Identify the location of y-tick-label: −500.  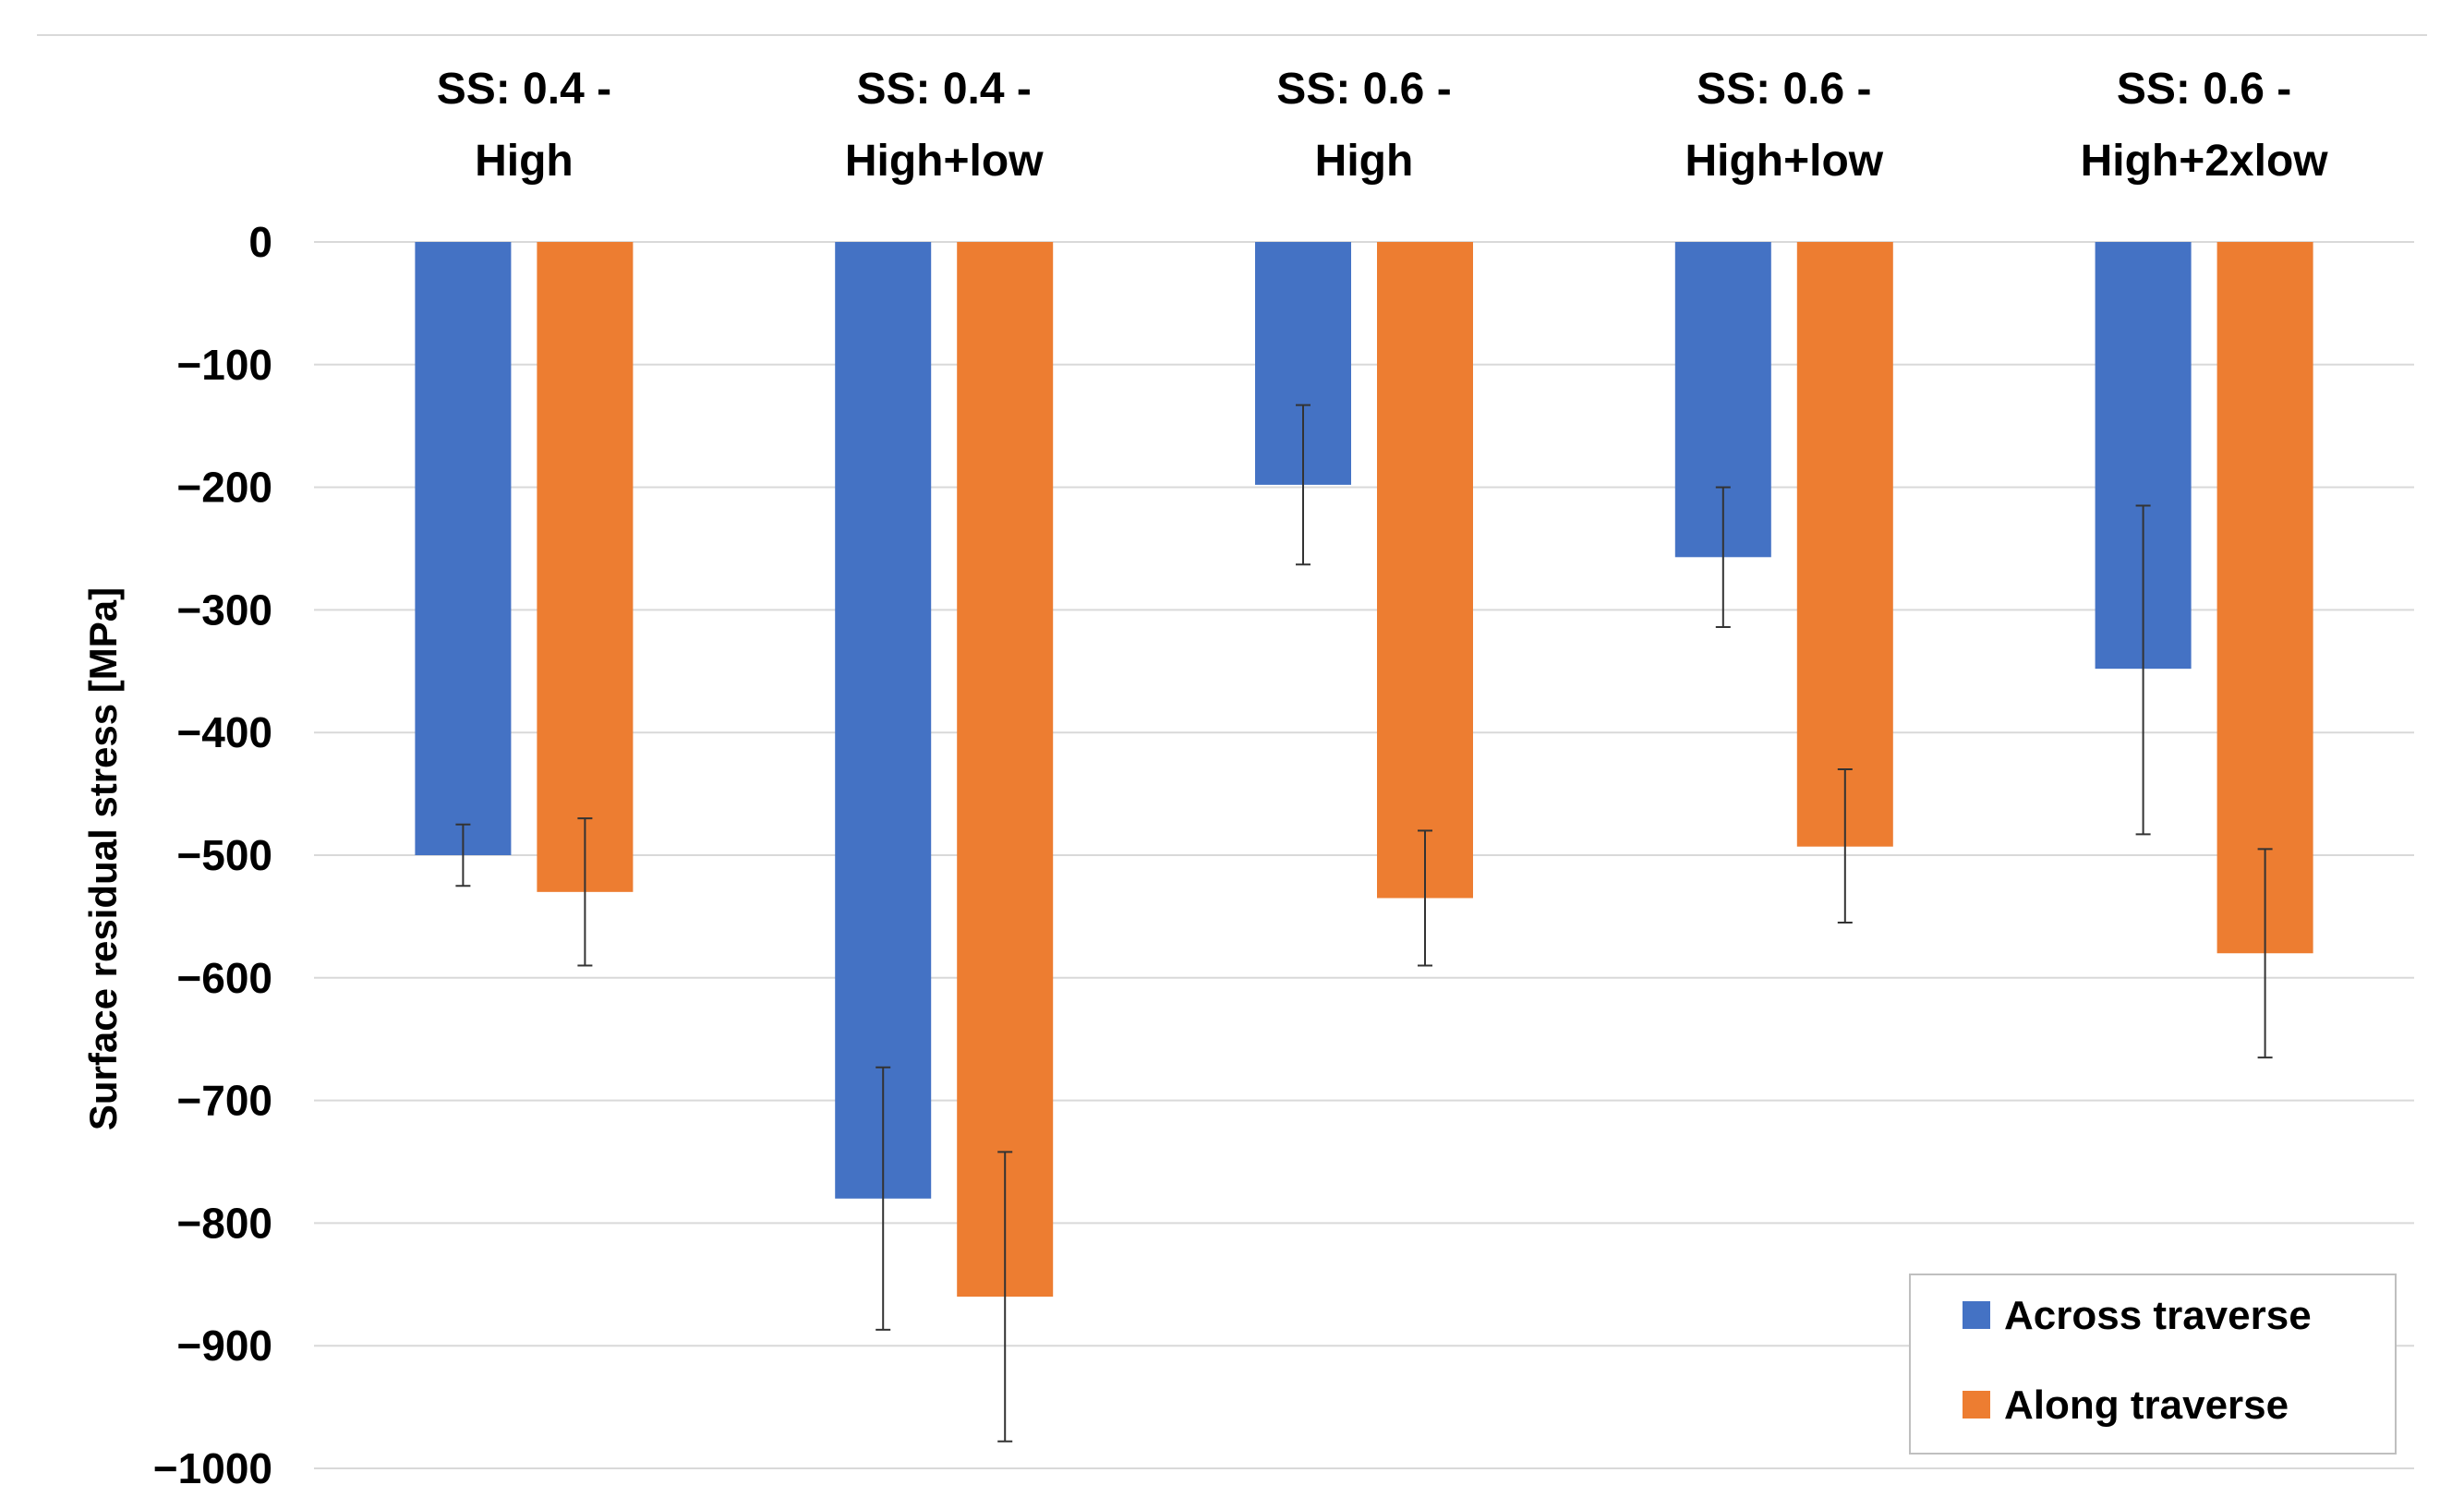
(224, 855).